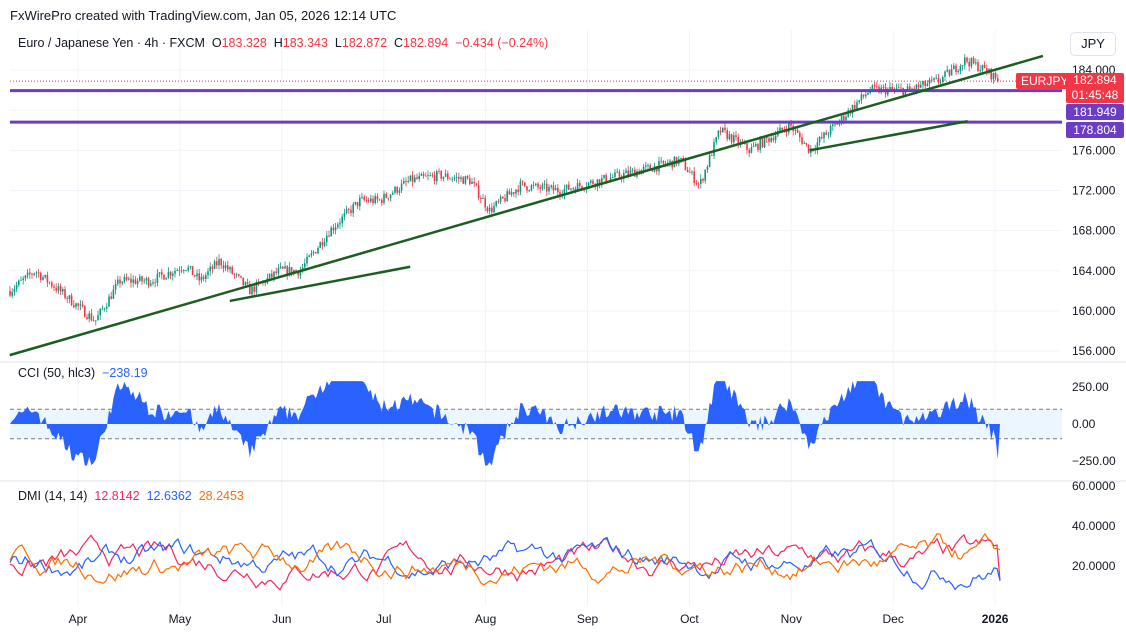  I want to click on last-price: 182.894, so click(1095, 80).